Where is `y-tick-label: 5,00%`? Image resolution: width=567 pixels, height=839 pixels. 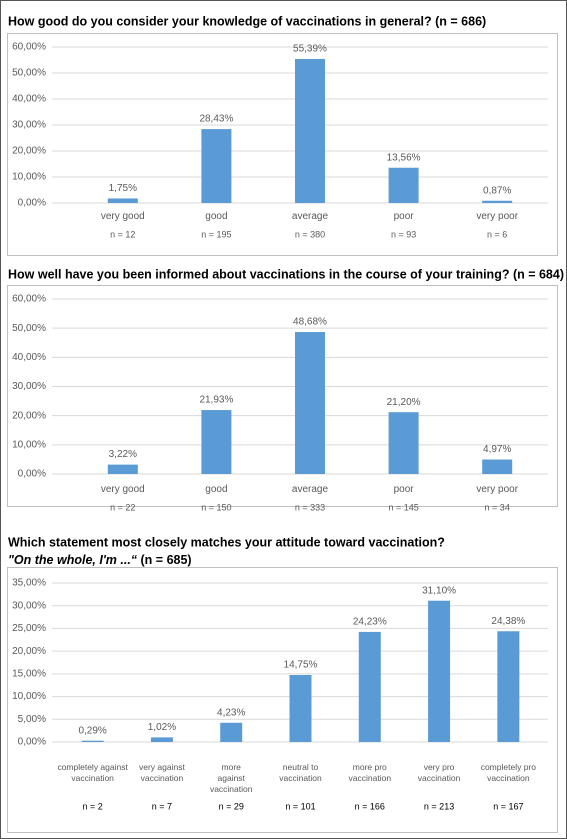
y-tick-label: 5,00% is located at coordinates (32, 719).